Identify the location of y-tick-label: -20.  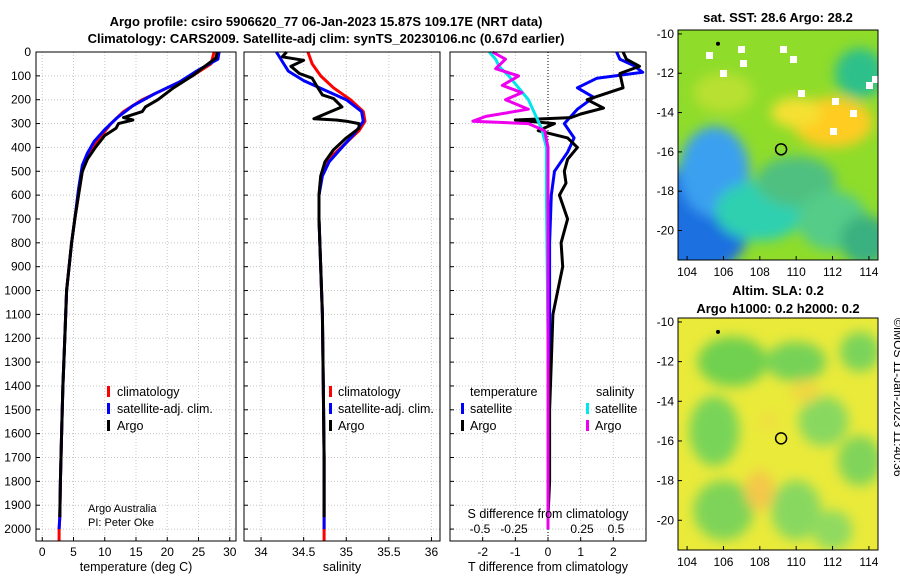
(666, 520).